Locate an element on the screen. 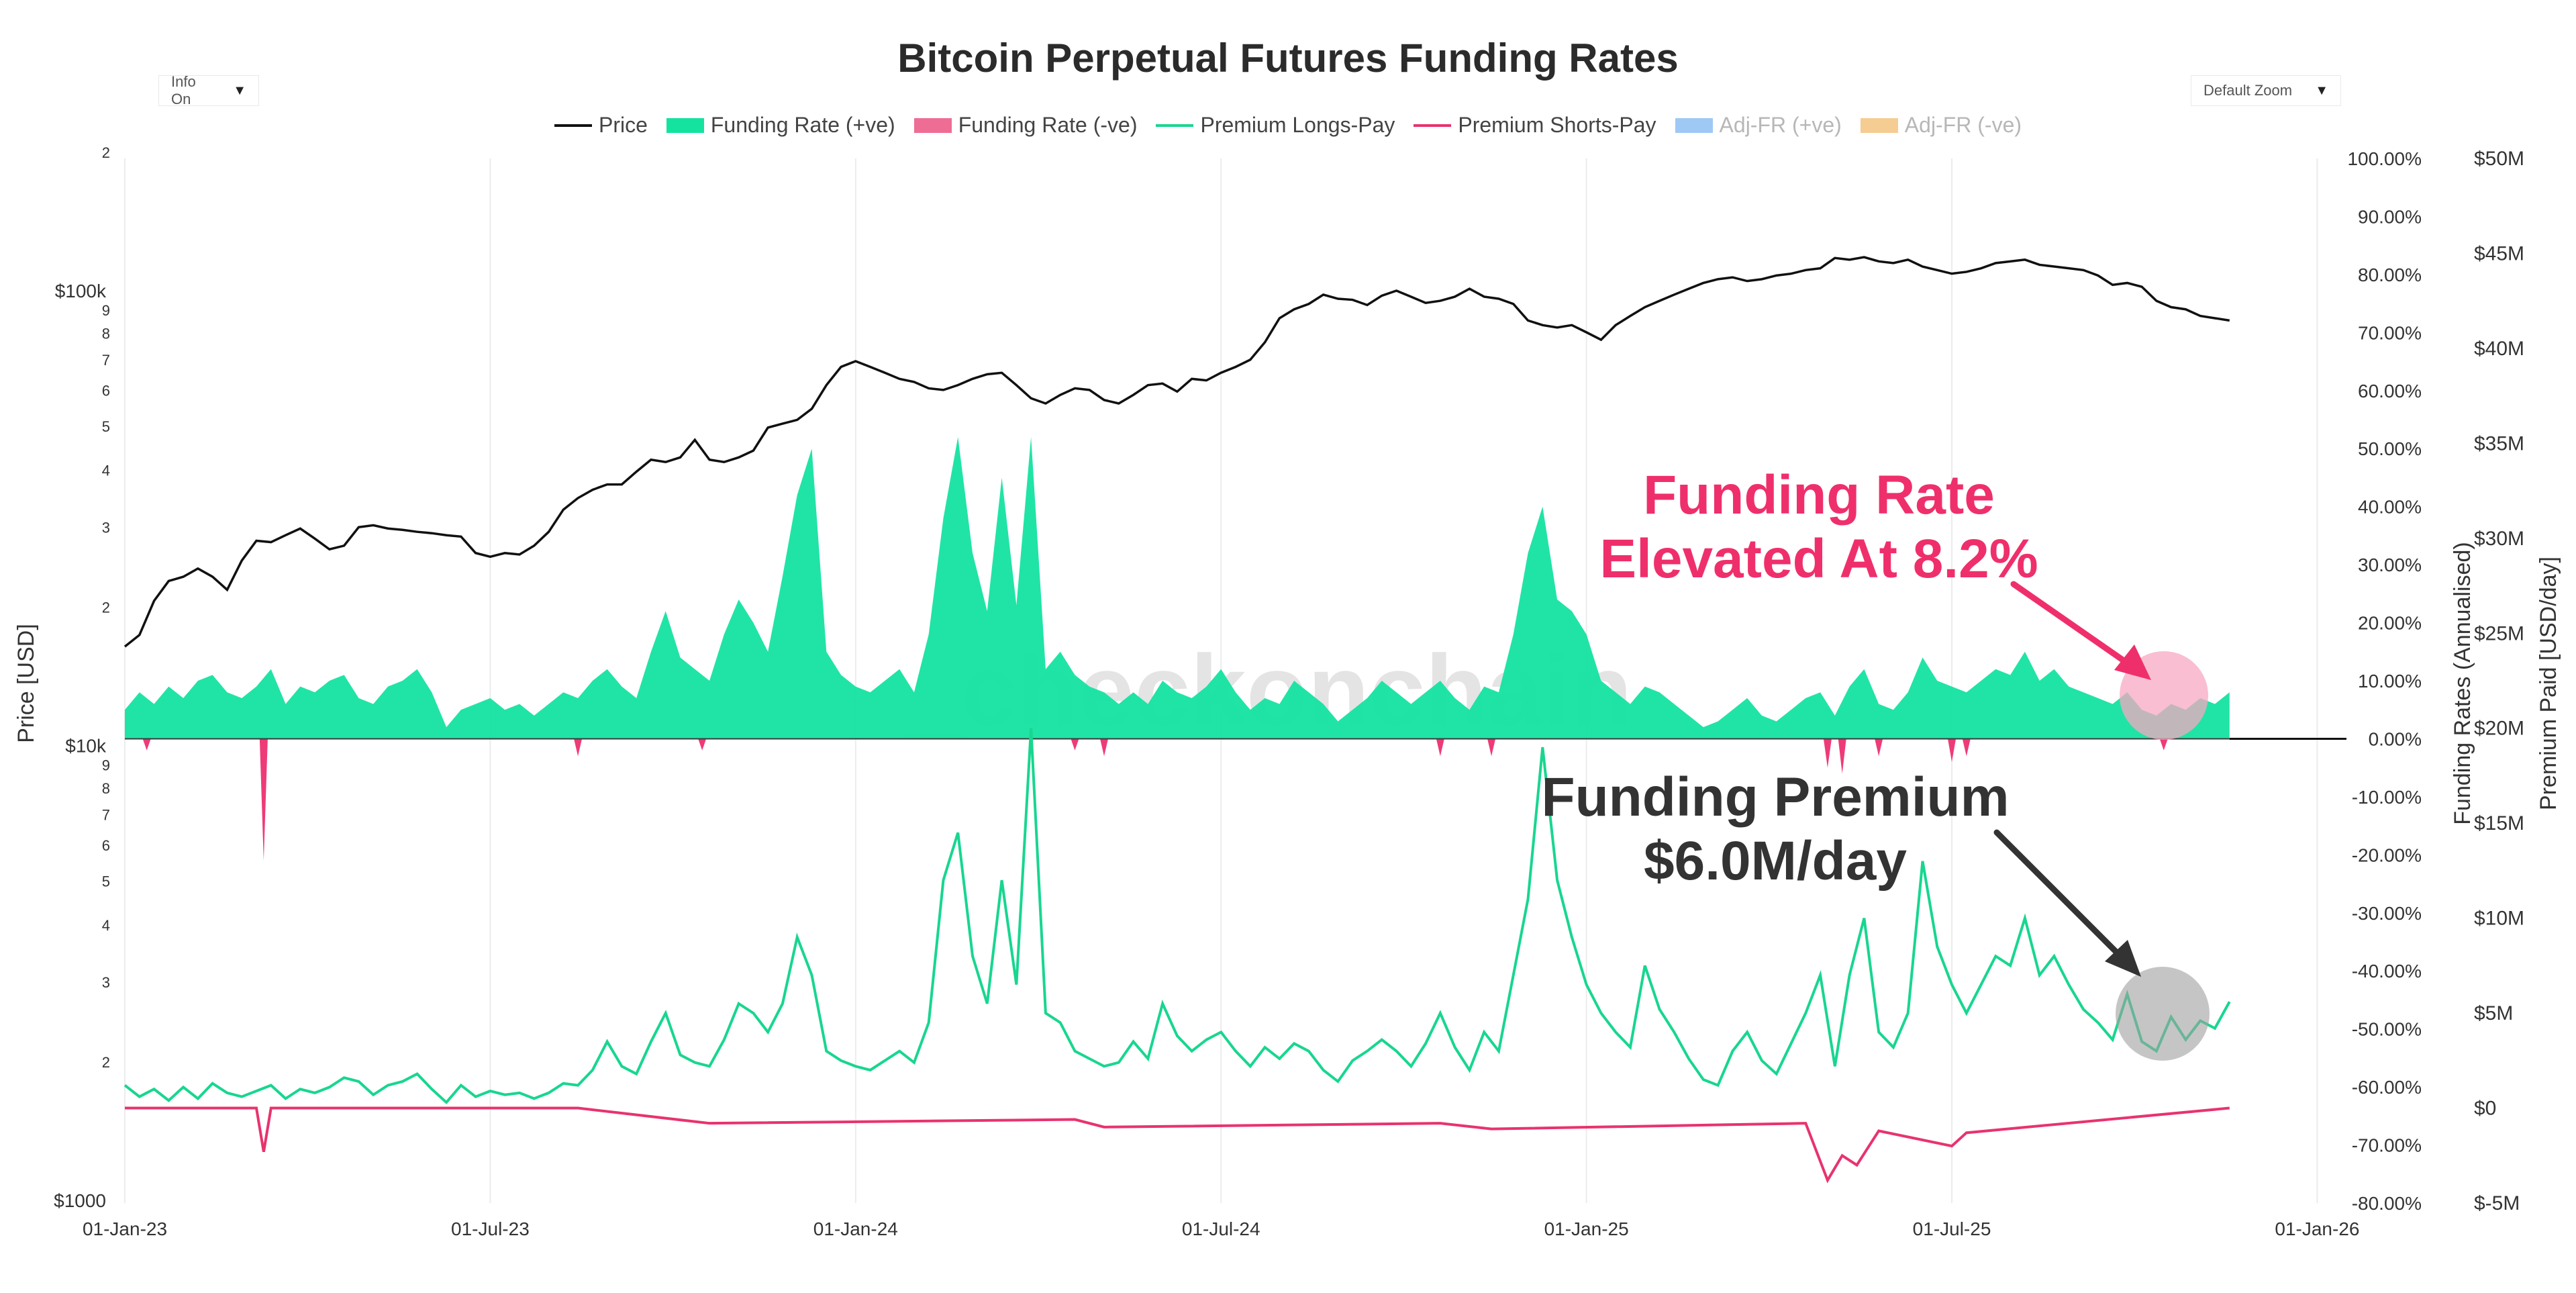 This screenshot has width=2576, height=1293. annotation-arrow-funding-rate is located at coordinates (2074, 626).